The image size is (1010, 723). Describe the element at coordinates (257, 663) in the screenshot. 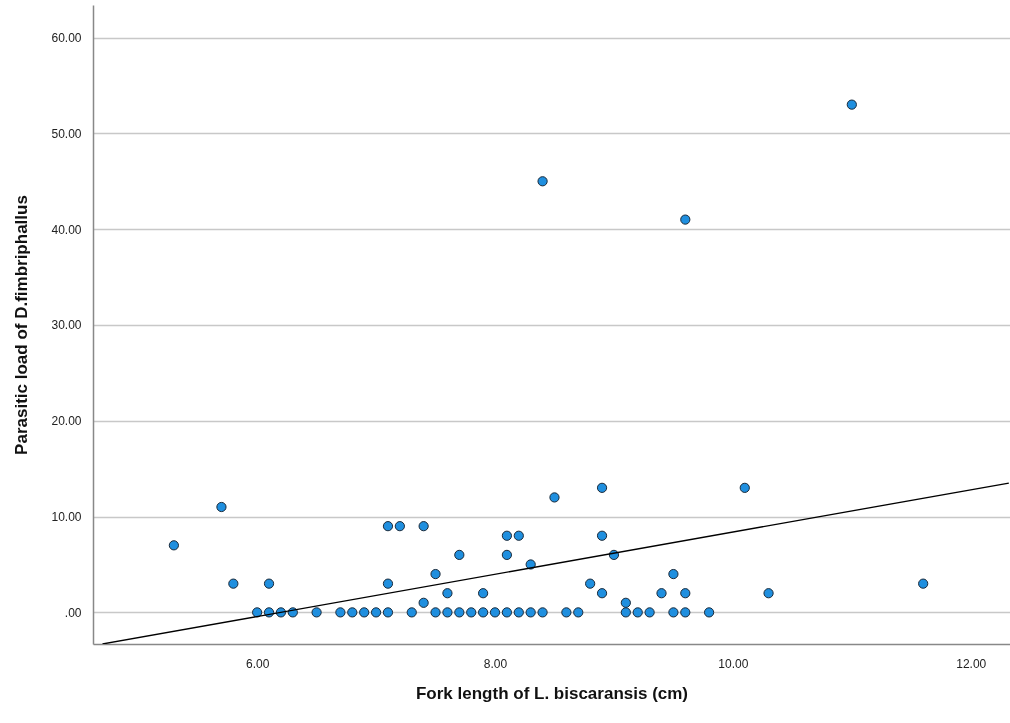

I see `x-tick-label: 6.00` at that location.